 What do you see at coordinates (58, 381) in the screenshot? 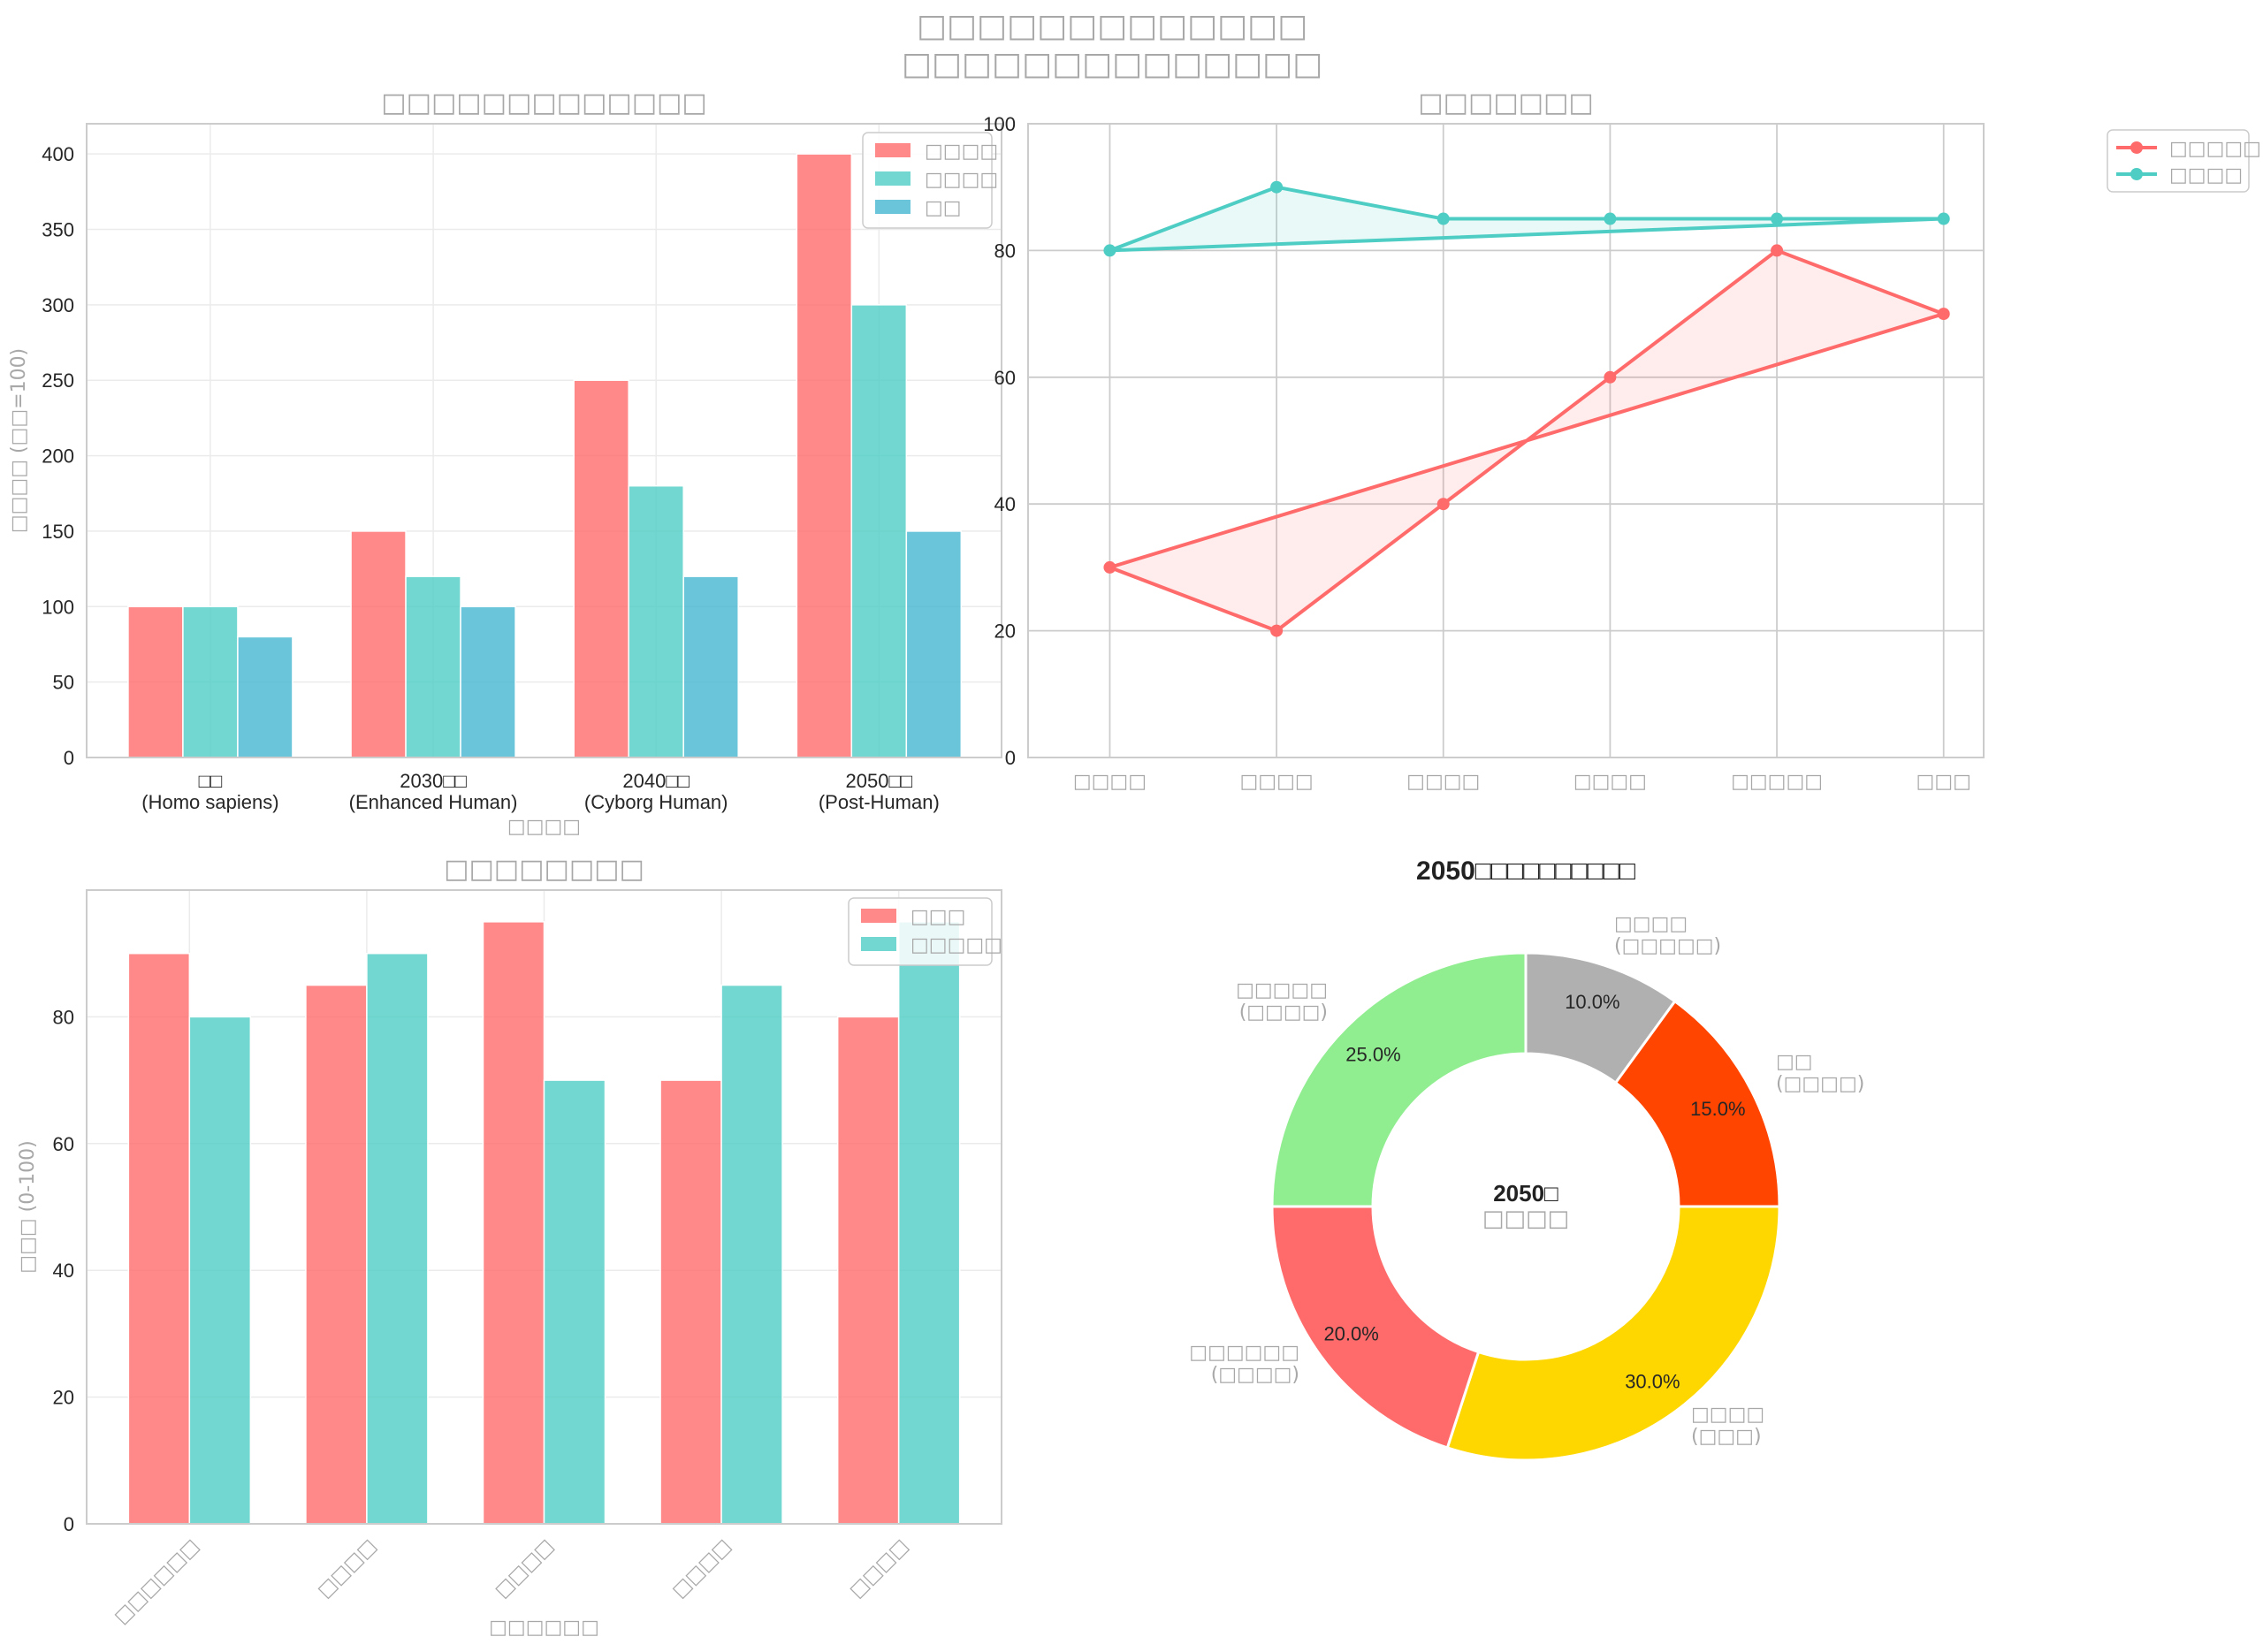
I see `y-tick-label: 250` at bounding box center [58, 381].